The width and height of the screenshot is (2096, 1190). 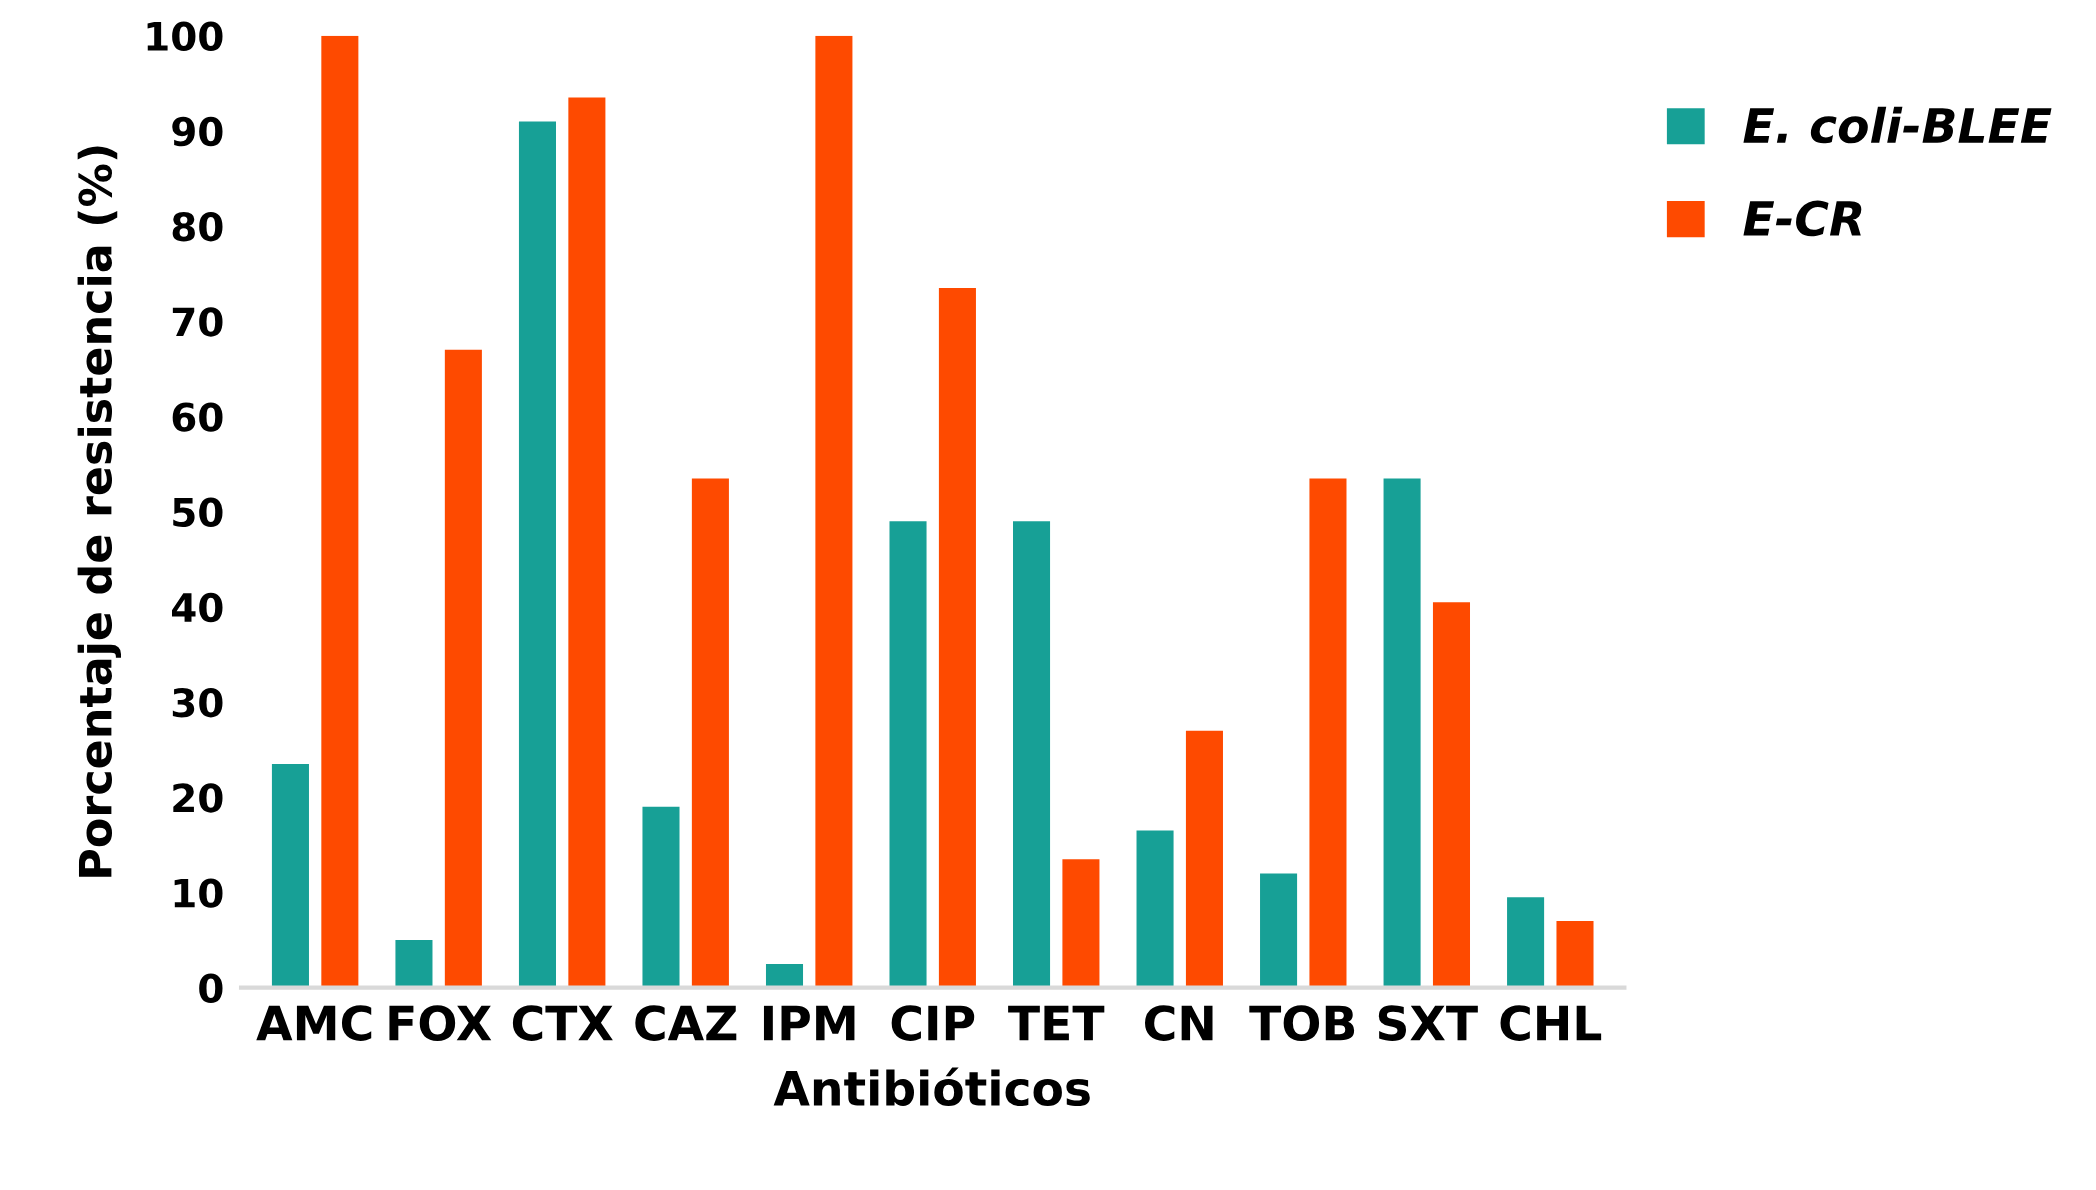 What do you see at coordinates (562, 1023) in the screenshot?
I see `x-tick-label: CTX` at bounding box center [562, 1023].